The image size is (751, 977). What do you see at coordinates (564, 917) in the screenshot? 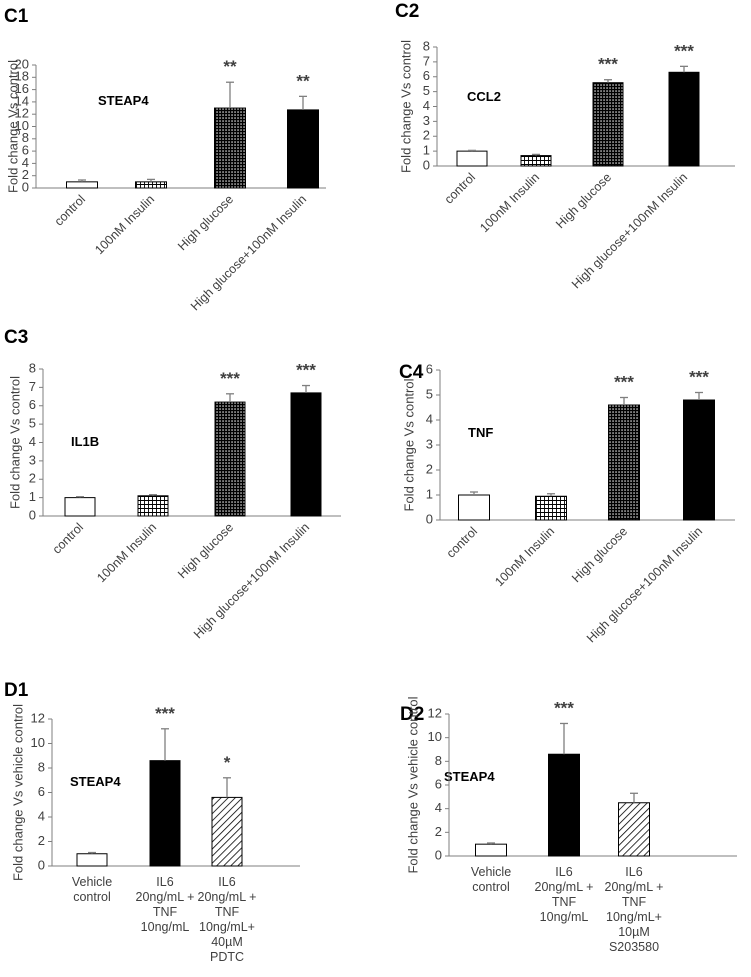
I see `x-tick-label-line: 10ng/mL` at bounding box center [564, 917].